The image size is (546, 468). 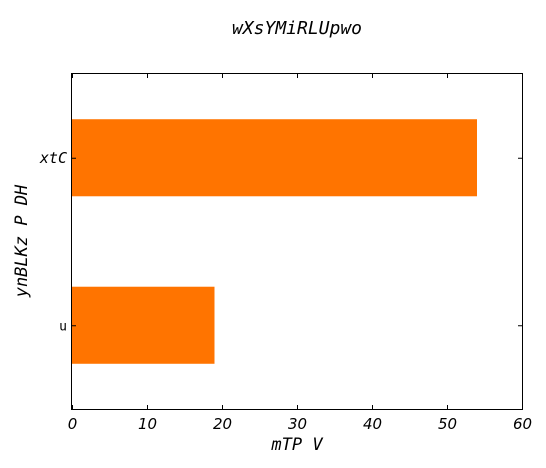 I want to click on y-axis-label: ynBLKz P DH, so click(x=22, y=241).